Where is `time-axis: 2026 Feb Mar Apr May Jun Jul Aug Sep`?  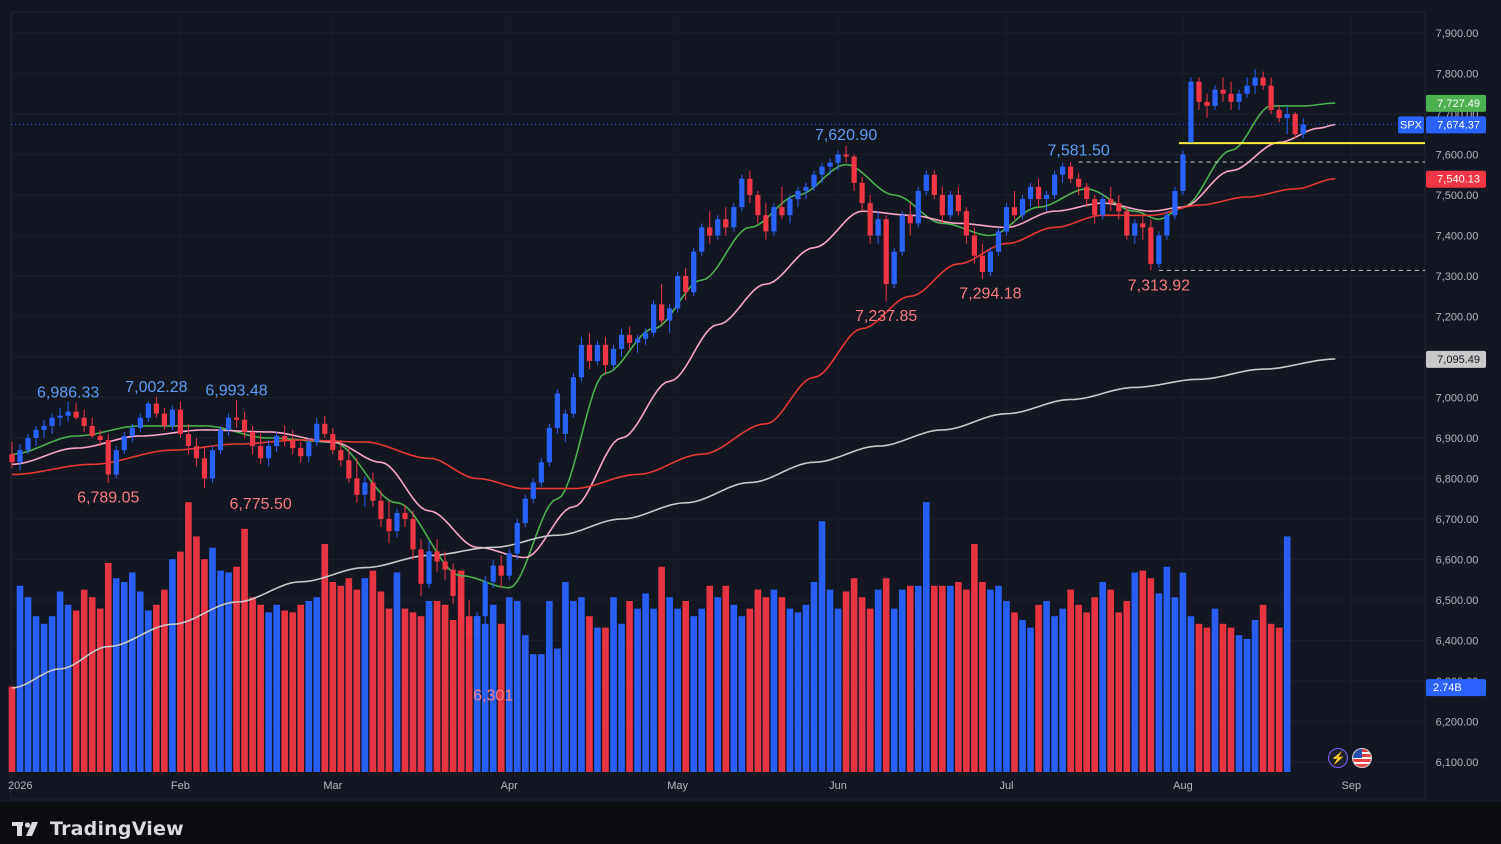 time-axis: 2026 Feb Mar Apr May Jun Jul Aug Sep is located at coordinates (684, 786).